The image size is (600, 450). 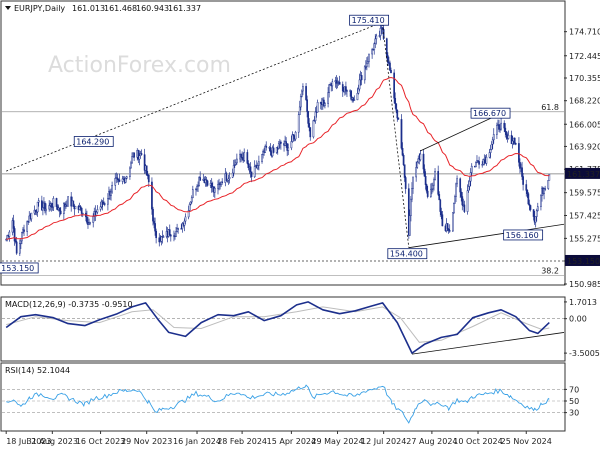 I want to click on time-tick-label: 25 Nov 2024, so click(x=526, y=441).